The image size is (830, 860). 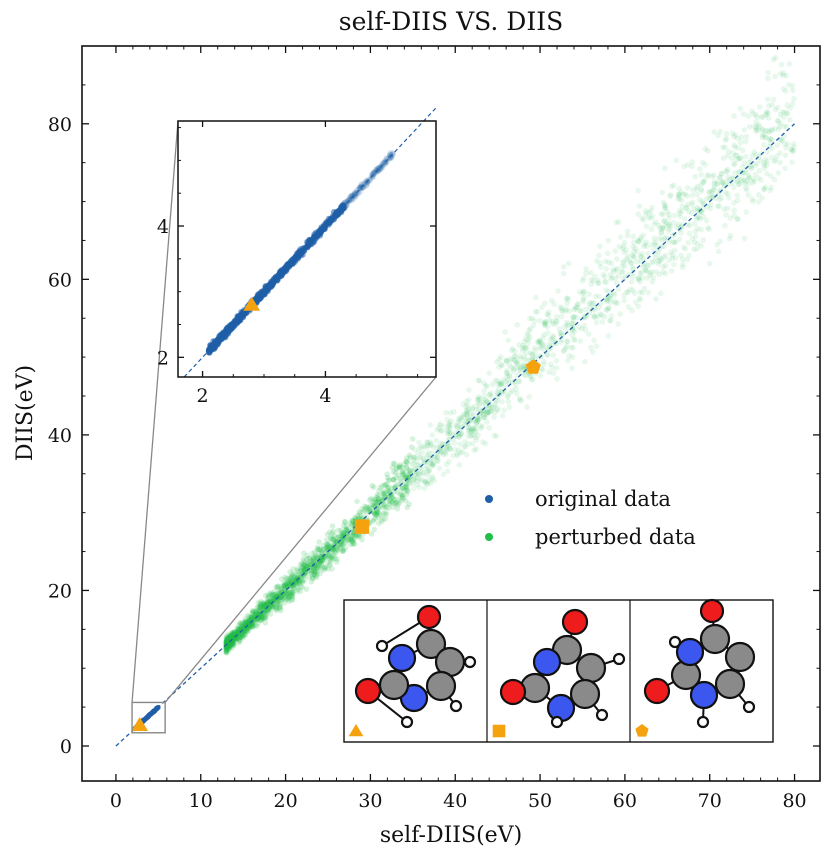 I want to click on y-axis-label: DIIS(eV), so click(x=25, y=413).